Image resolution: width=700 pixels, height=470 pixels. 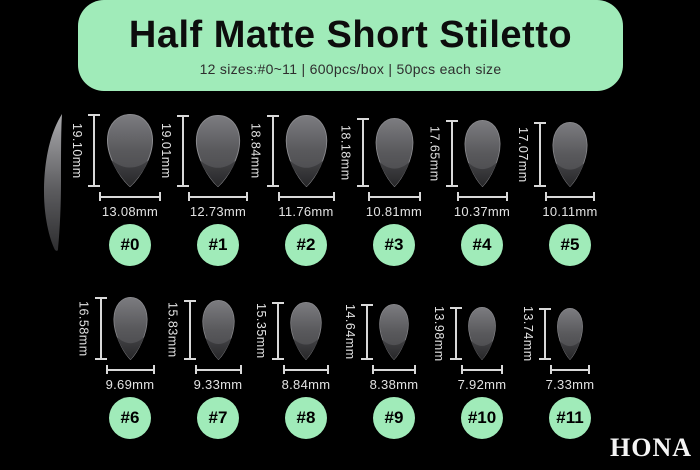 I want to click on nail-size-cell: 17.65mm 10.37mm #4, so click(x=477, y=190).